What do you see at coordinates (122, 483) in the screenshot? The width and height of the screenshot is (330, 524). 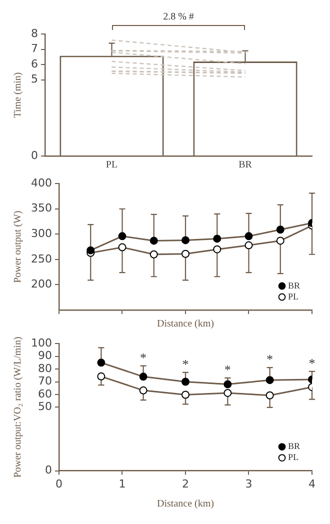 I see `x-tick-label: 1` at bounding box center [122, 483].